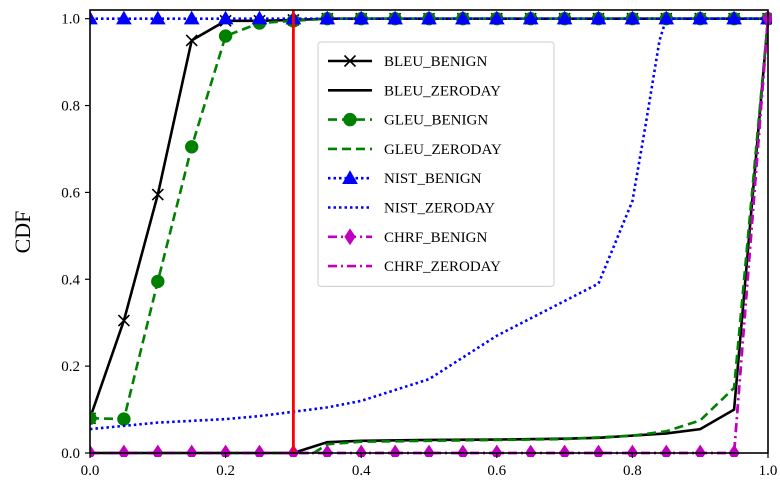  What do you see at coordinates (433, 179) in the screenshot?
I see `legend-label: NIST_BENIGN` at bounding box center [433, 179].